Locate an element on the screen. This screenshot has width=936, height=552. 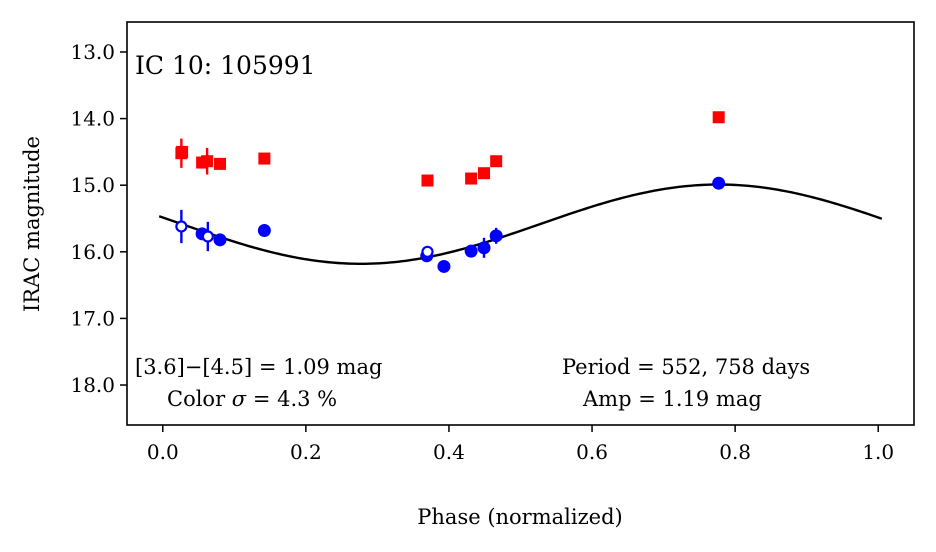
x-tick-label: 0.0 is located at coordinates (163, 452).